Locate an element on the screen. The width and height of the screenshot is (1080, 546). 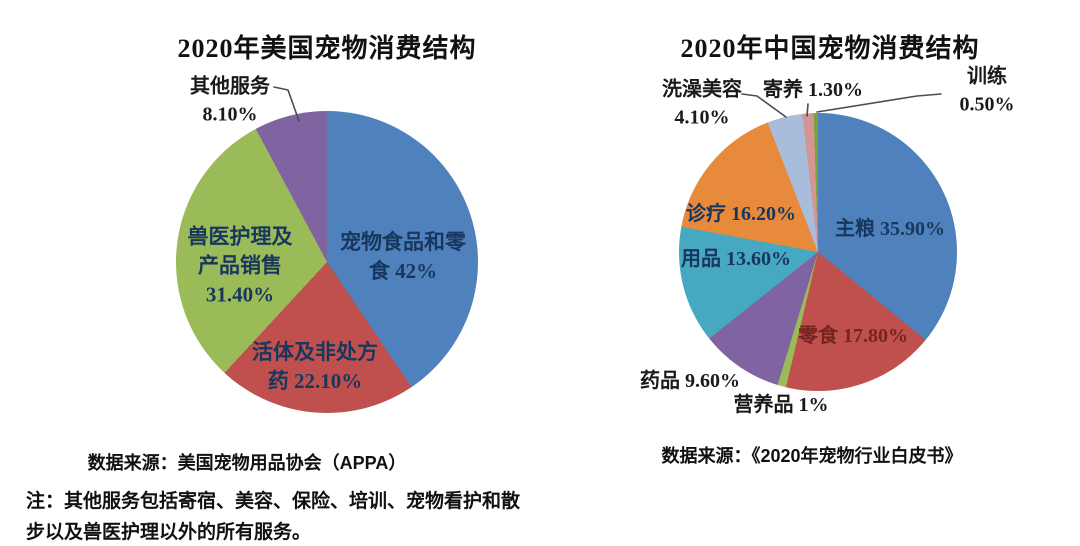
cn-snacks-label: 零食 17.80% is located at coordinates (853, 336).